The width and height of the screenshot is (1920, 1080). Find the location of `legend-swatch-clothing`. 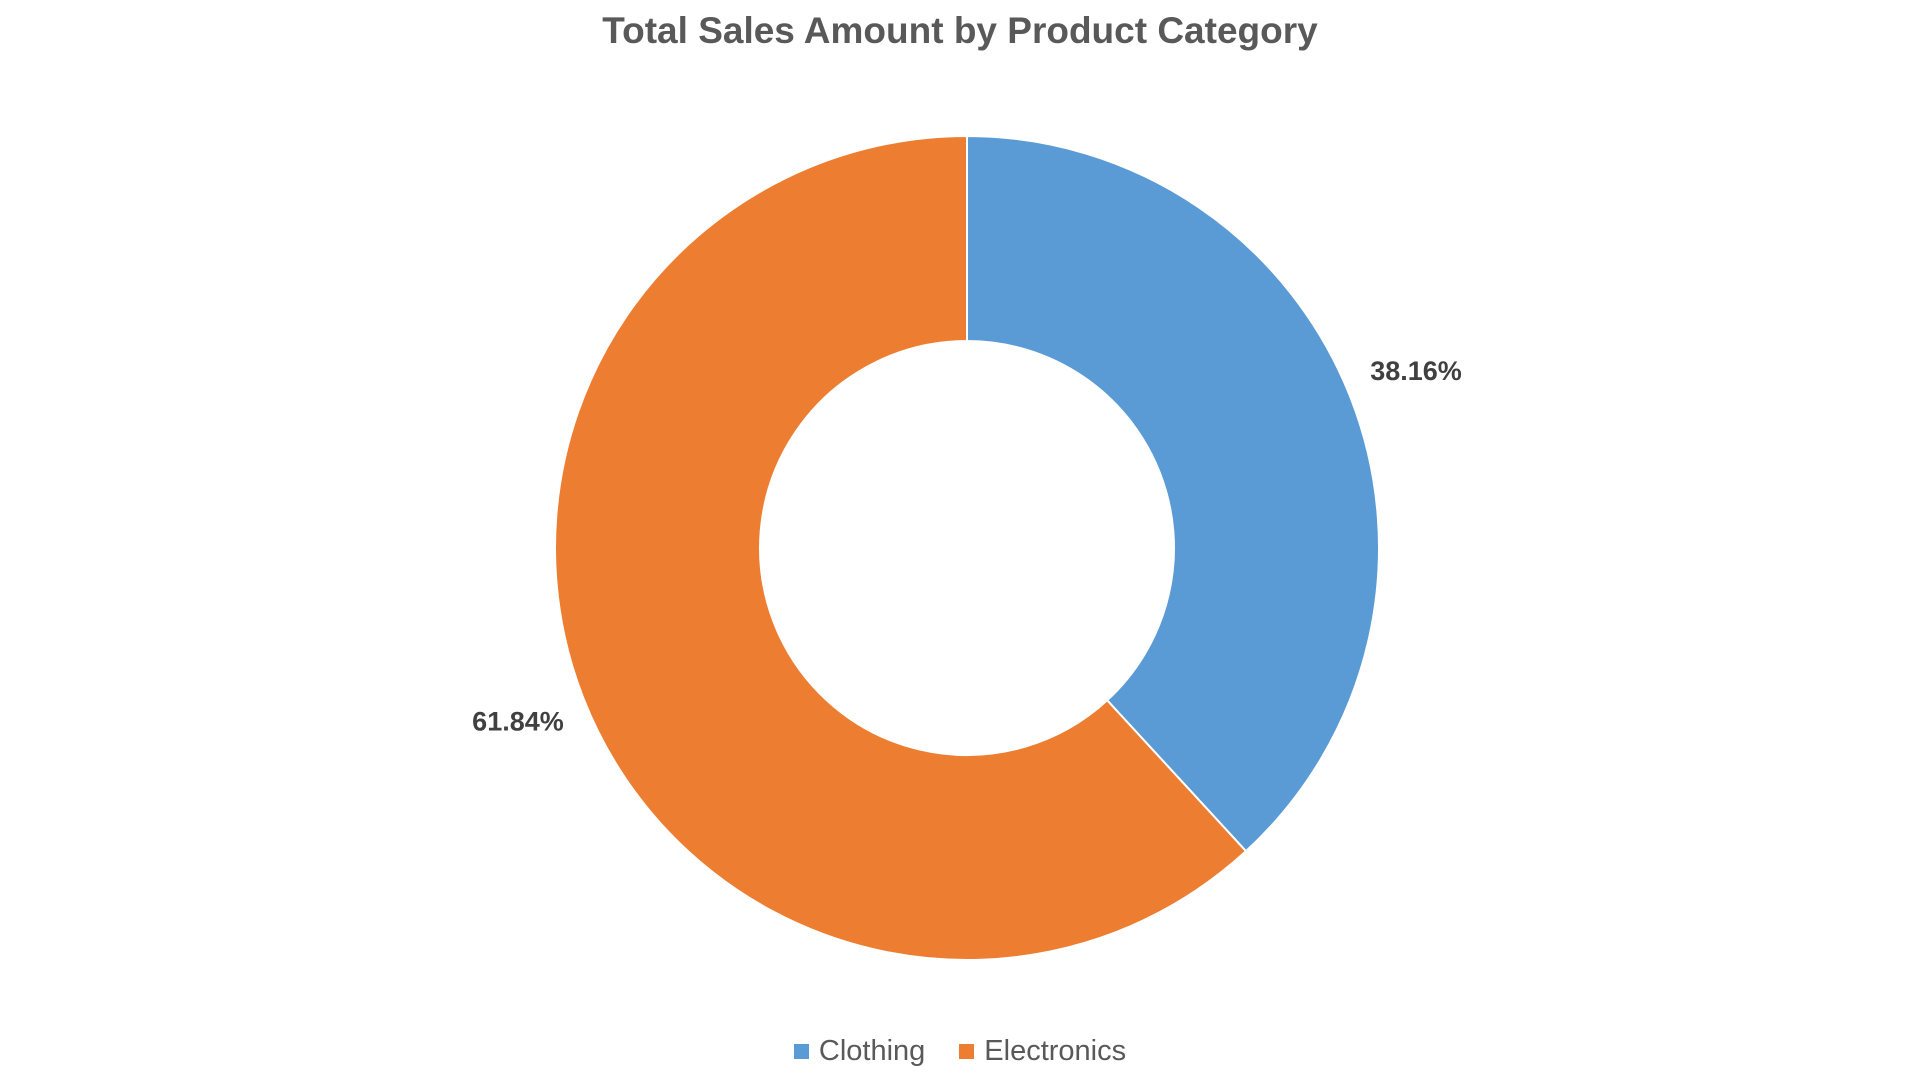

legend-swatch-clothing is located at coordinates (801, 1051).